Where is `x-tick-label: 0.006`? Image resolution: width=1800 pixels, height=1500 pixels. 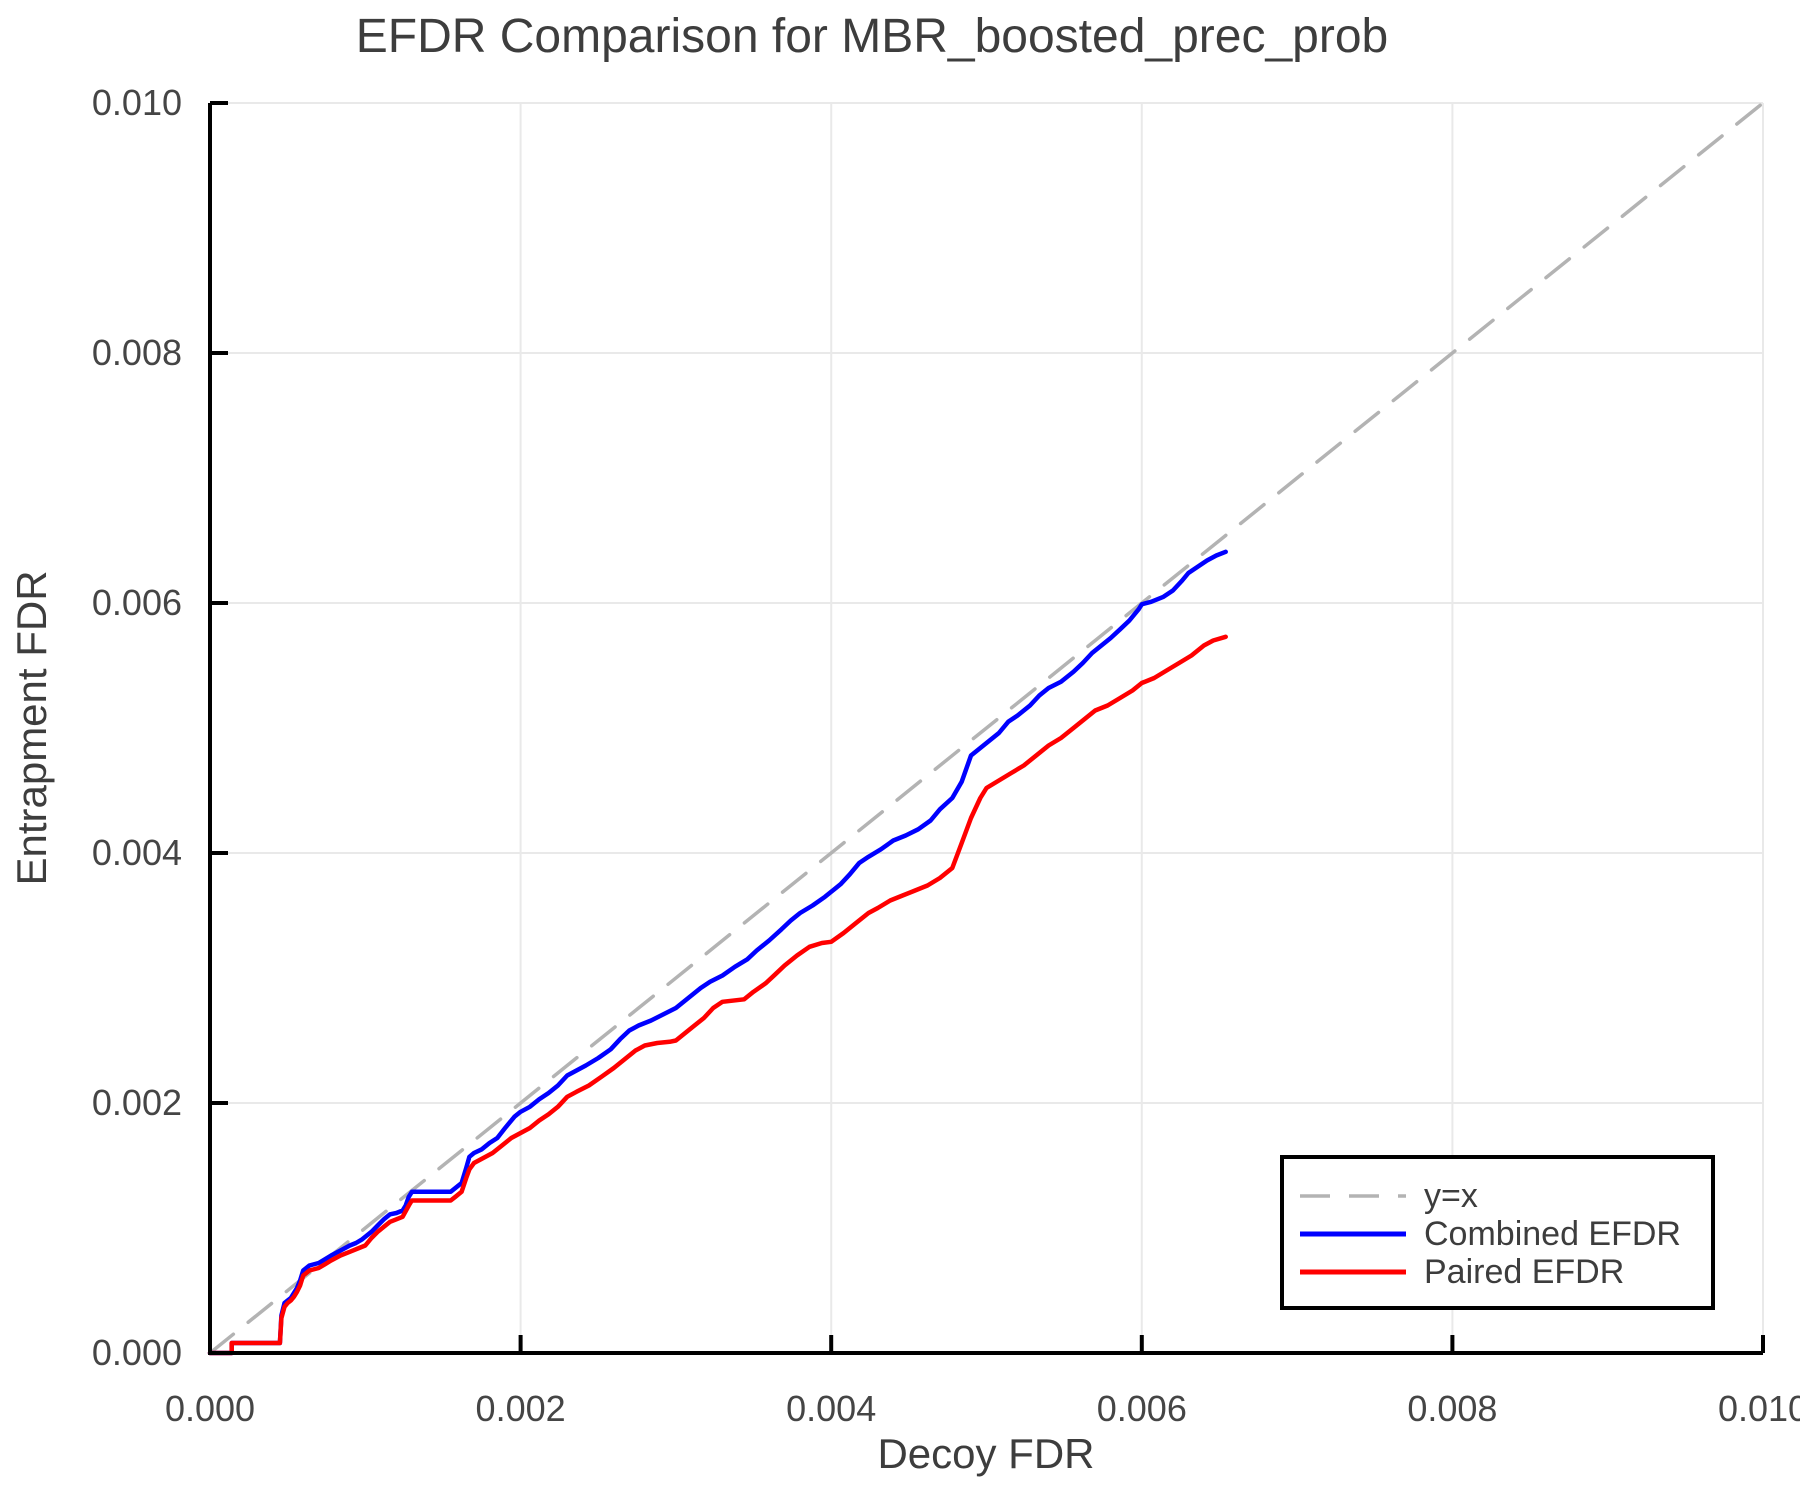 x-tick-label: 0.006 is located at coordinates (1142, 1408).